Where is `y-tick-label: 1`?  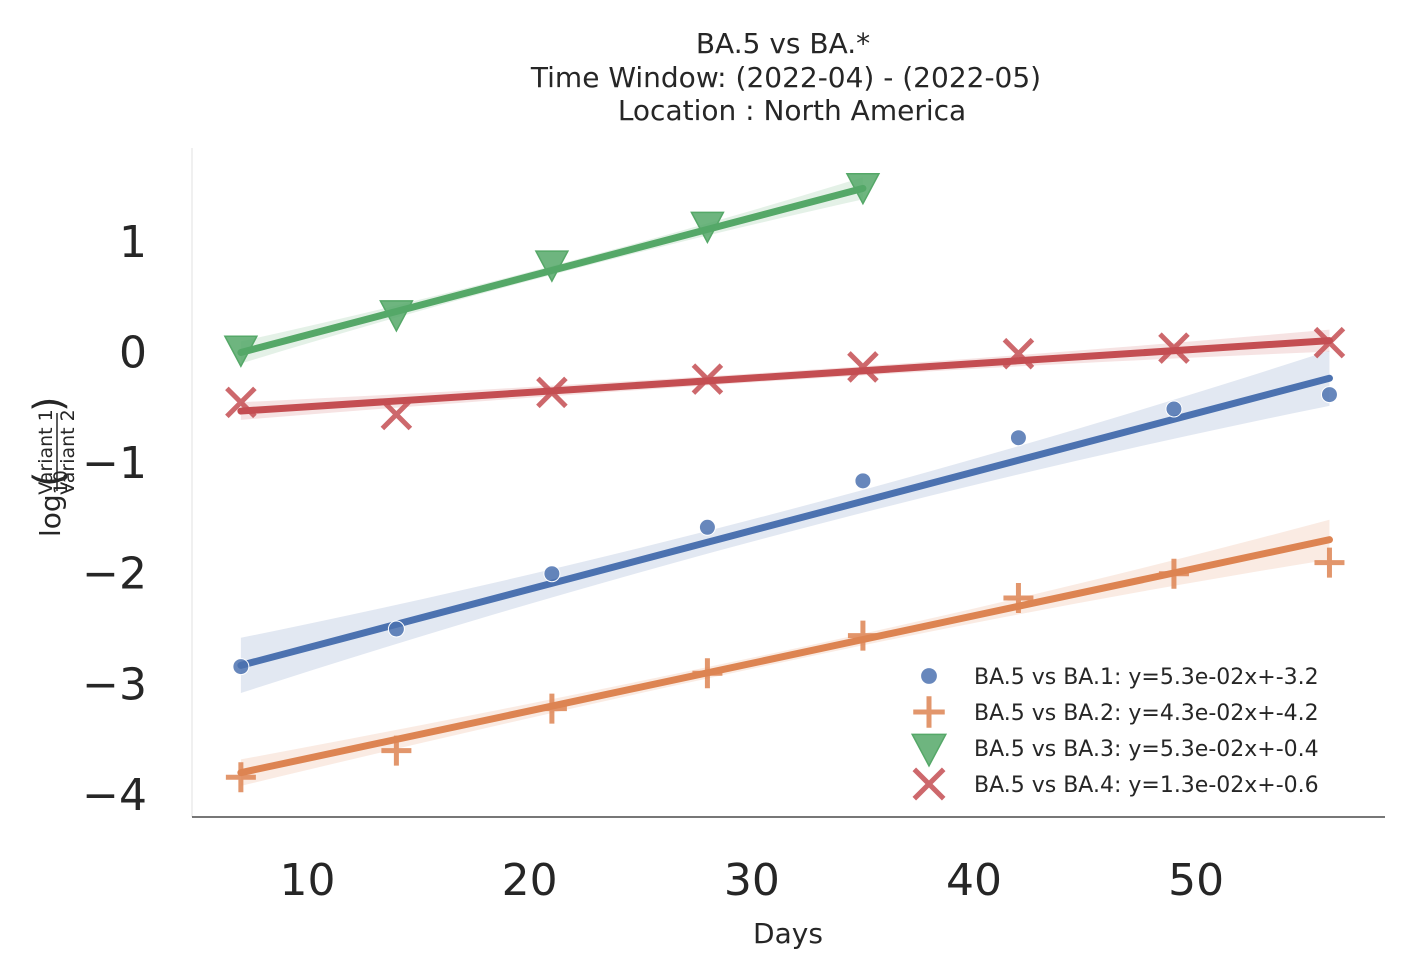
y-tick-label: 1 is located at coordinates (133, 242).